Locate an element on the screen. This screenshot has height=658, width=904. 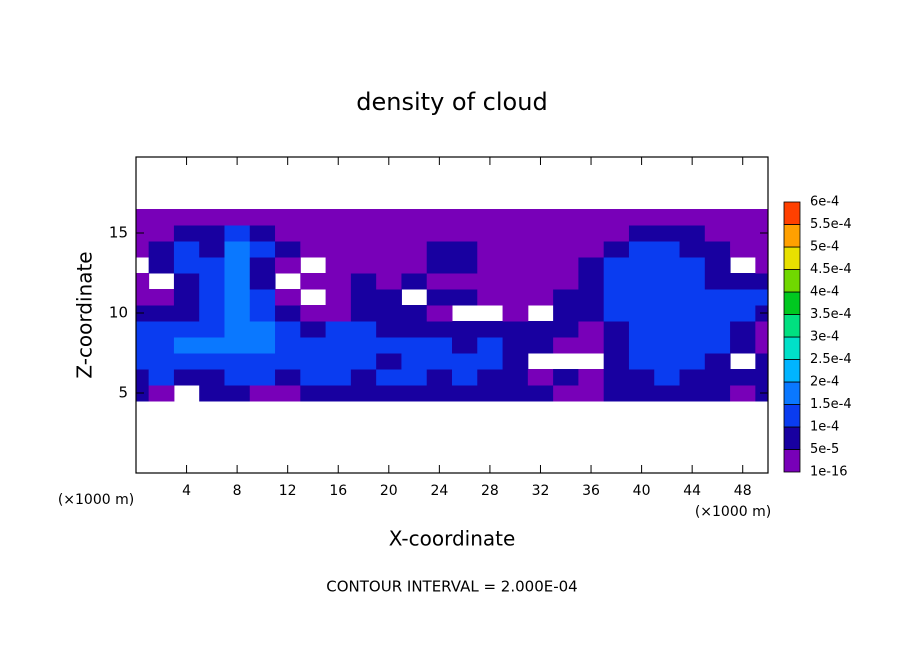
colorbar-label: 5.5e-4 is located at coordinates (831, 224).